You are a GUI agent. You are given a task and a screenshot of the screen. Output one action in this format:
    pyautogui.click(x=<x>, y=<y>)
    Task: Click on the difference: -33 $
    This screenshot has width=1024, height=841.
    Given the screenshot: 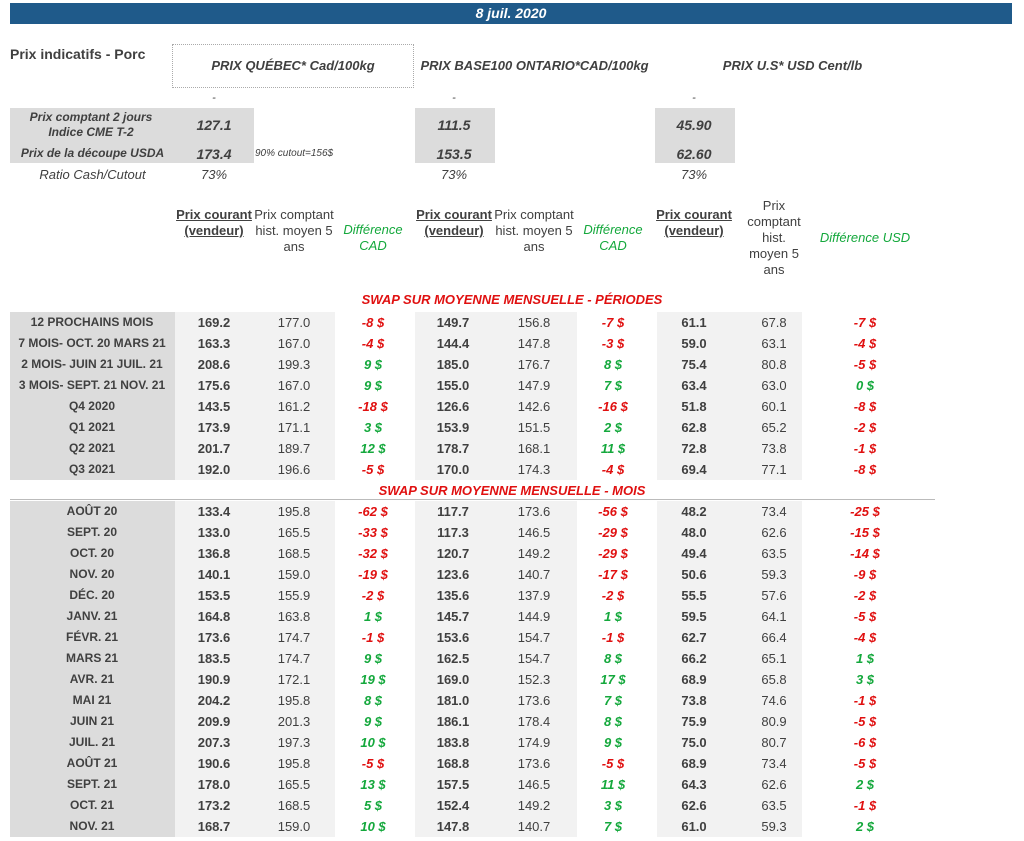 What is the action you would take?
    pyautogui.click(x=373, y=532)
    